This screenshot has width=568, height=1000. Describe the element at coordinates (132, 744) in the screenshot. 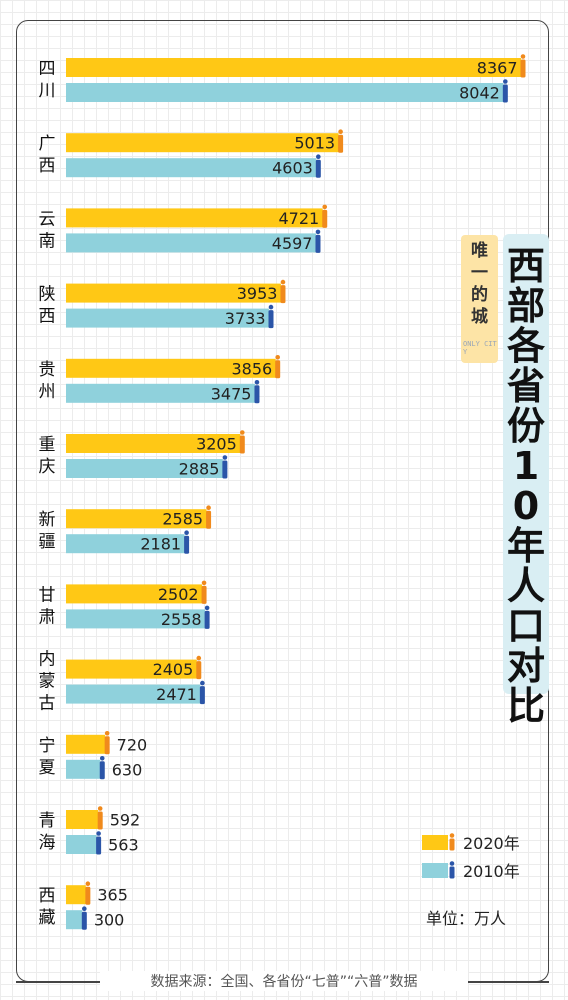

I see `data-label: 720` at that location.